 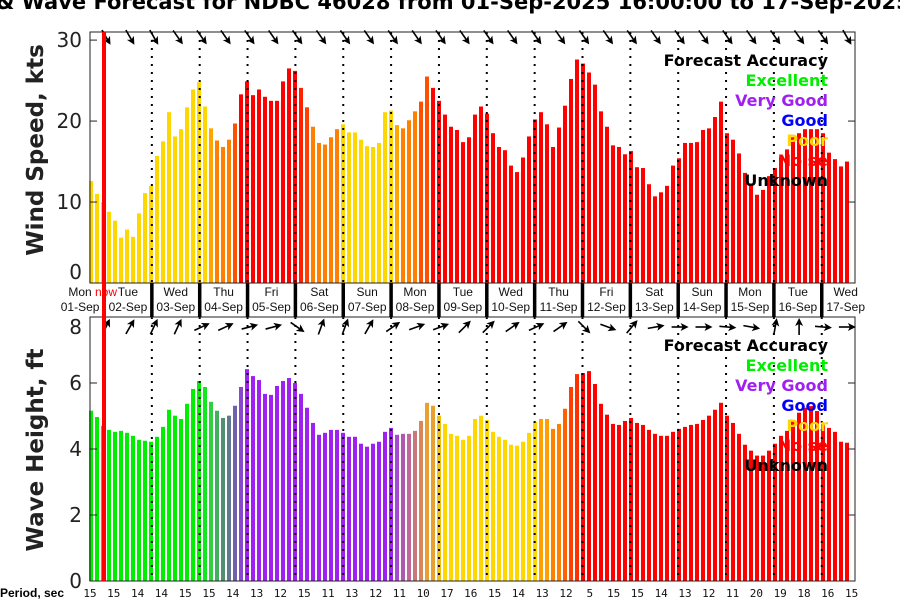 What do you see at coordinates (845, 292) in the screenshot?
I see `day-name: Wed` at bounding box center [845, 292].